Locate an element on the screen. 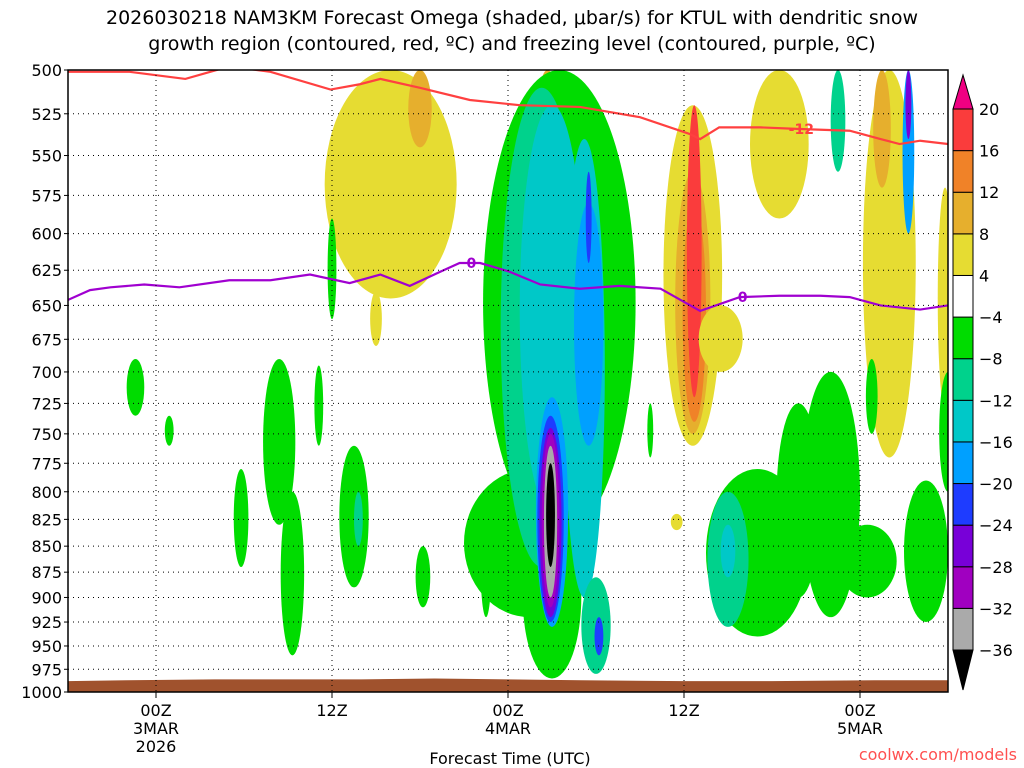 The width and height of the screenshot is (1024, 768). colorbar-tick-label: −32 is located at coordinates (996, 608).